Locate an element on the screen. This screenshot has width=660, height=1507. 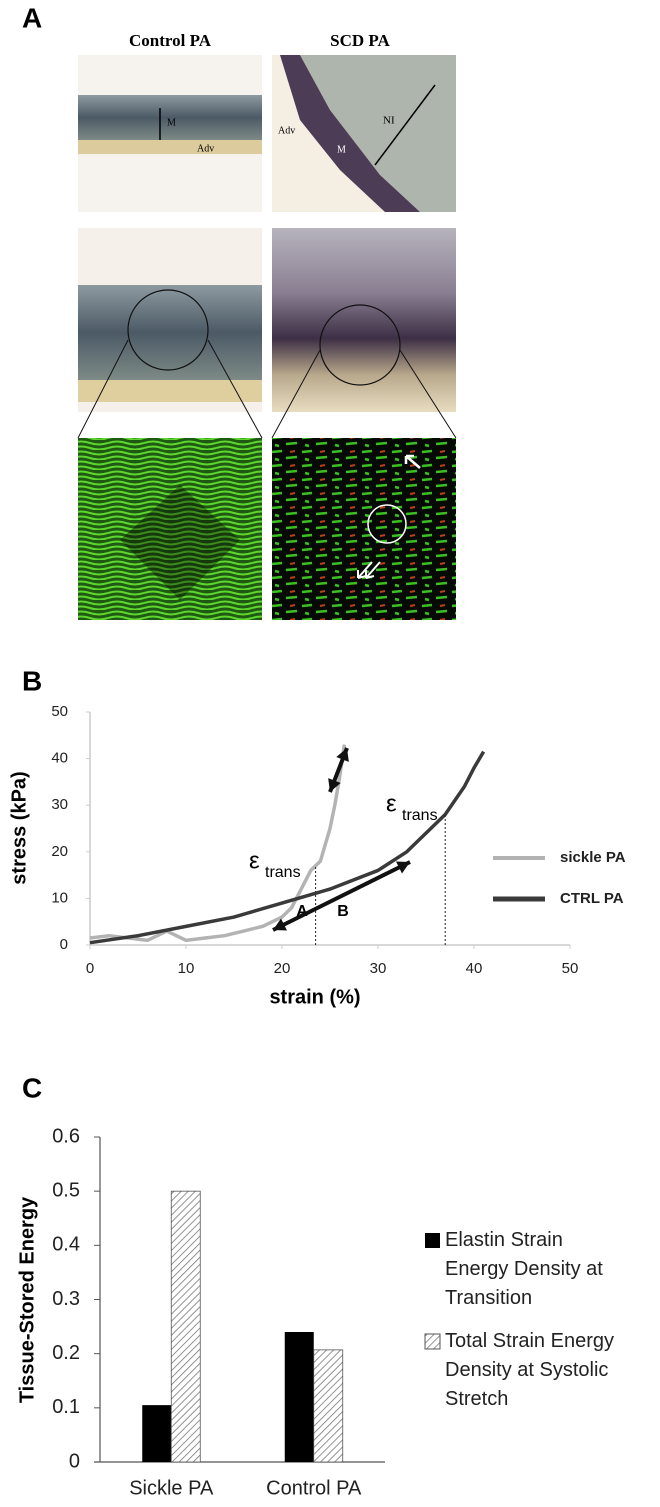
panel-label: C is located at coordinates (32, 1087).